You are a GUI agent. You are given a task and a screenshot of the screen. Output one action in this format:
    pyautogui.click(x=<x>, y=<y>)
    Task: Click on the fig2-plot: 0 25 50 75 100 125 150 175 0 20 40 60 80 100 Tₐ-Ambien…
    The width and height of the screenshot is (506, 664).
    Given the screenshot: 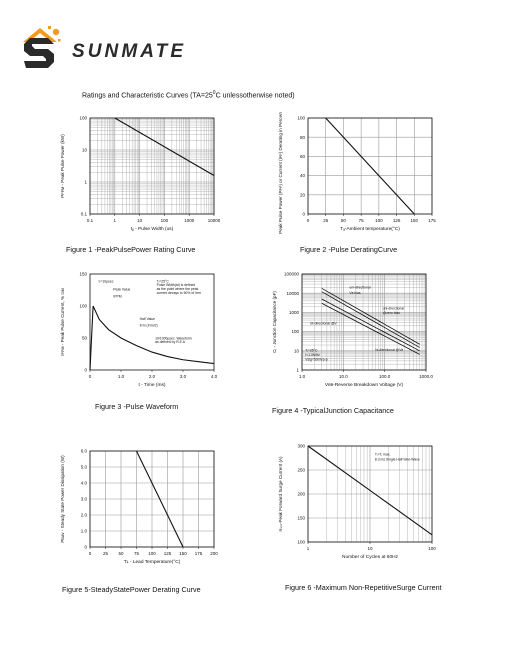 What is the action you would take?
    pyautogui.click(x=357, y=173)
    